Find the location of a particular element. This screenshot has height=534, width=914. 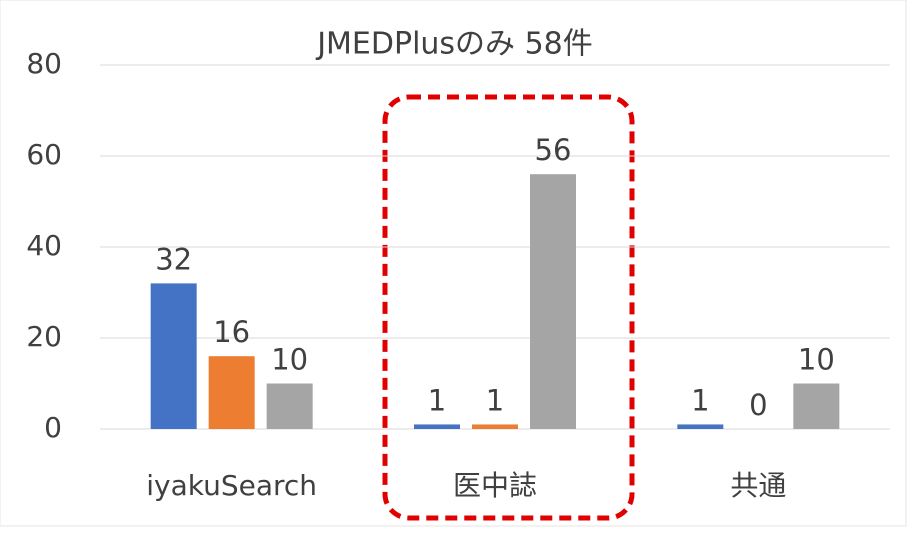

y-tick-label: 60 is located at coordinates (44, 154).